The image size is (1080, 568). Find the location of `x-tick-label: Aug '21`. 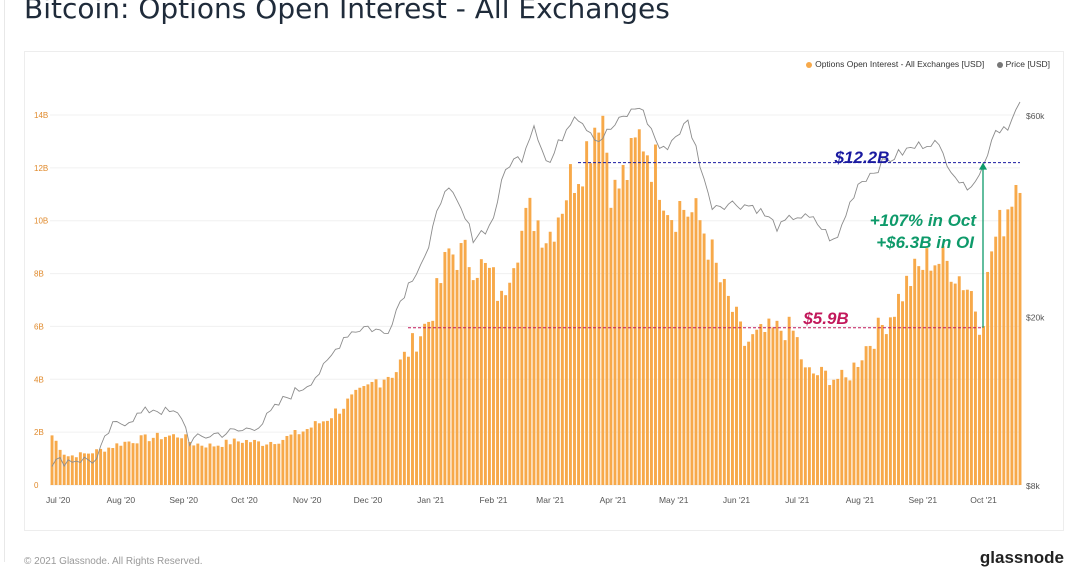

x-tick-label: Aug '21 is located at coordinates (860, 500).